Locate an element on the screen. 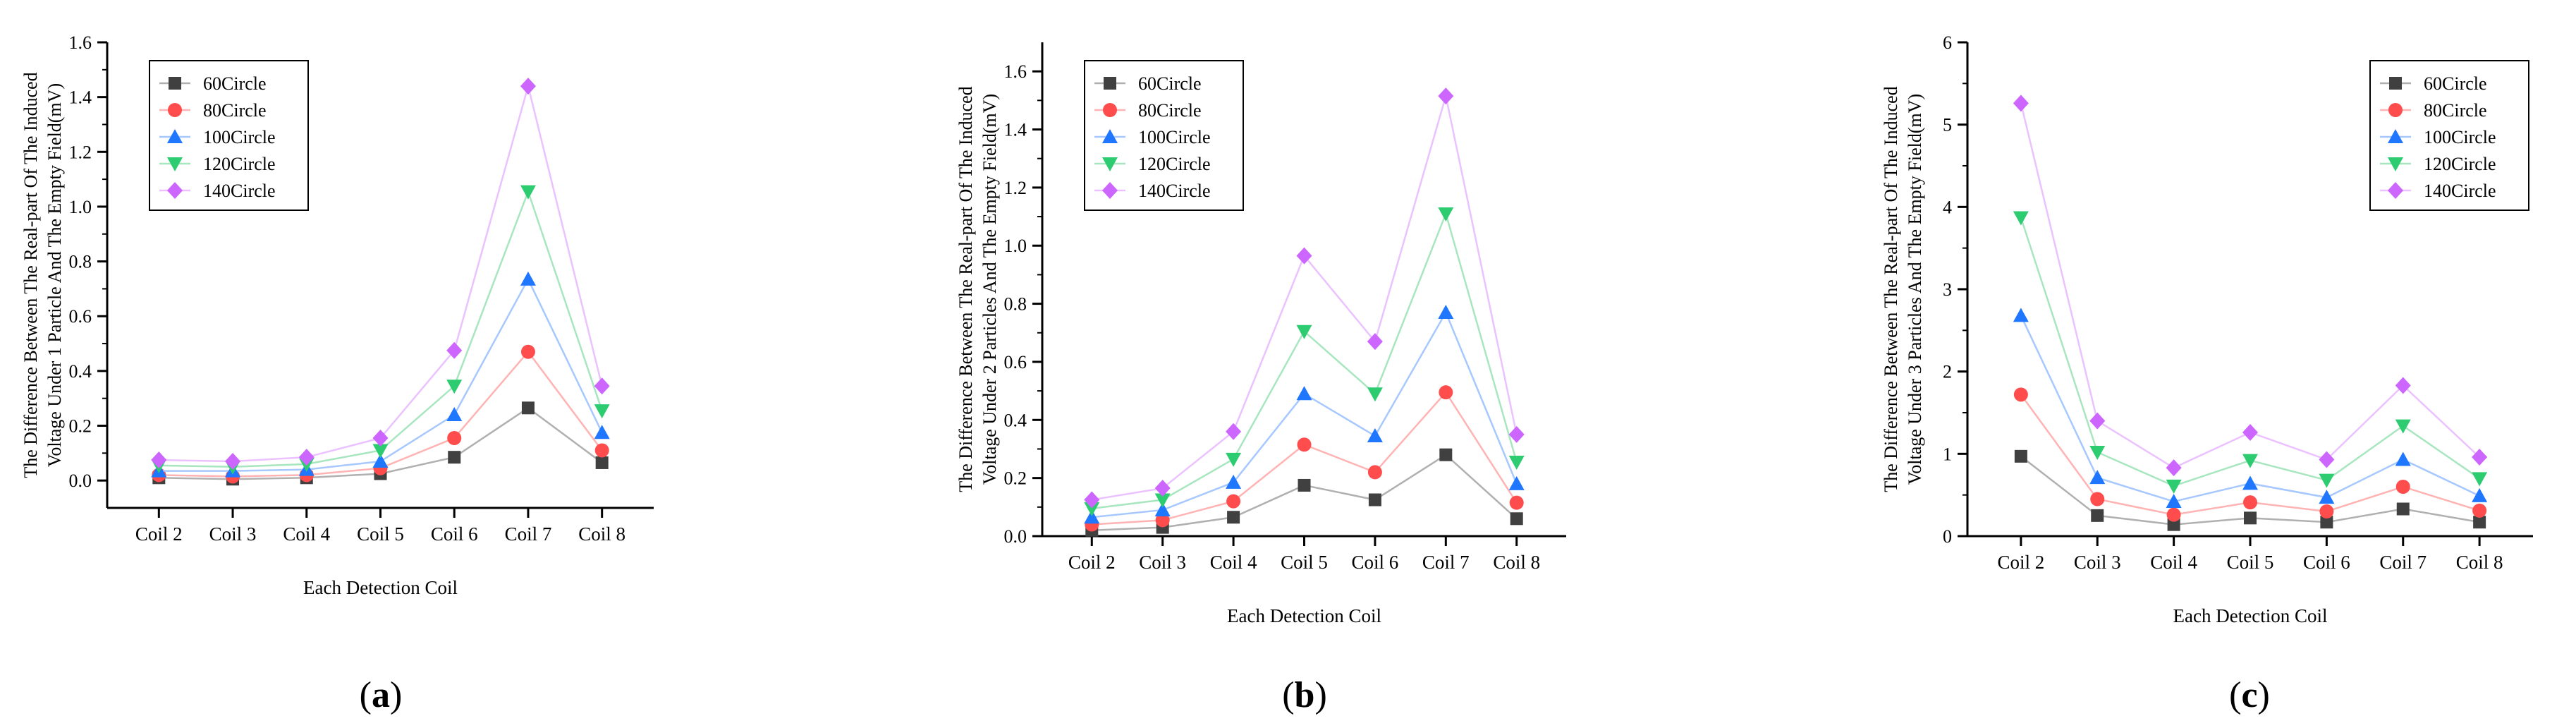  panel-label-letter: b is located at coordinates (1305, 695).